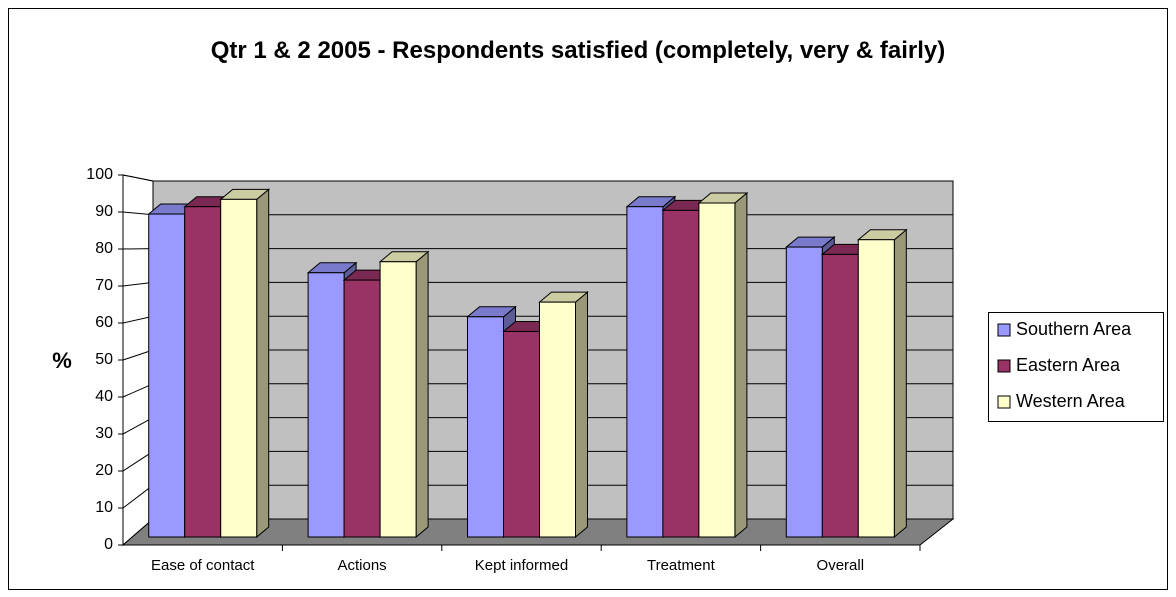  Describe the element at coordinates (104, 322) in the screenshot. I see `y-tick-label: 60` at that location.